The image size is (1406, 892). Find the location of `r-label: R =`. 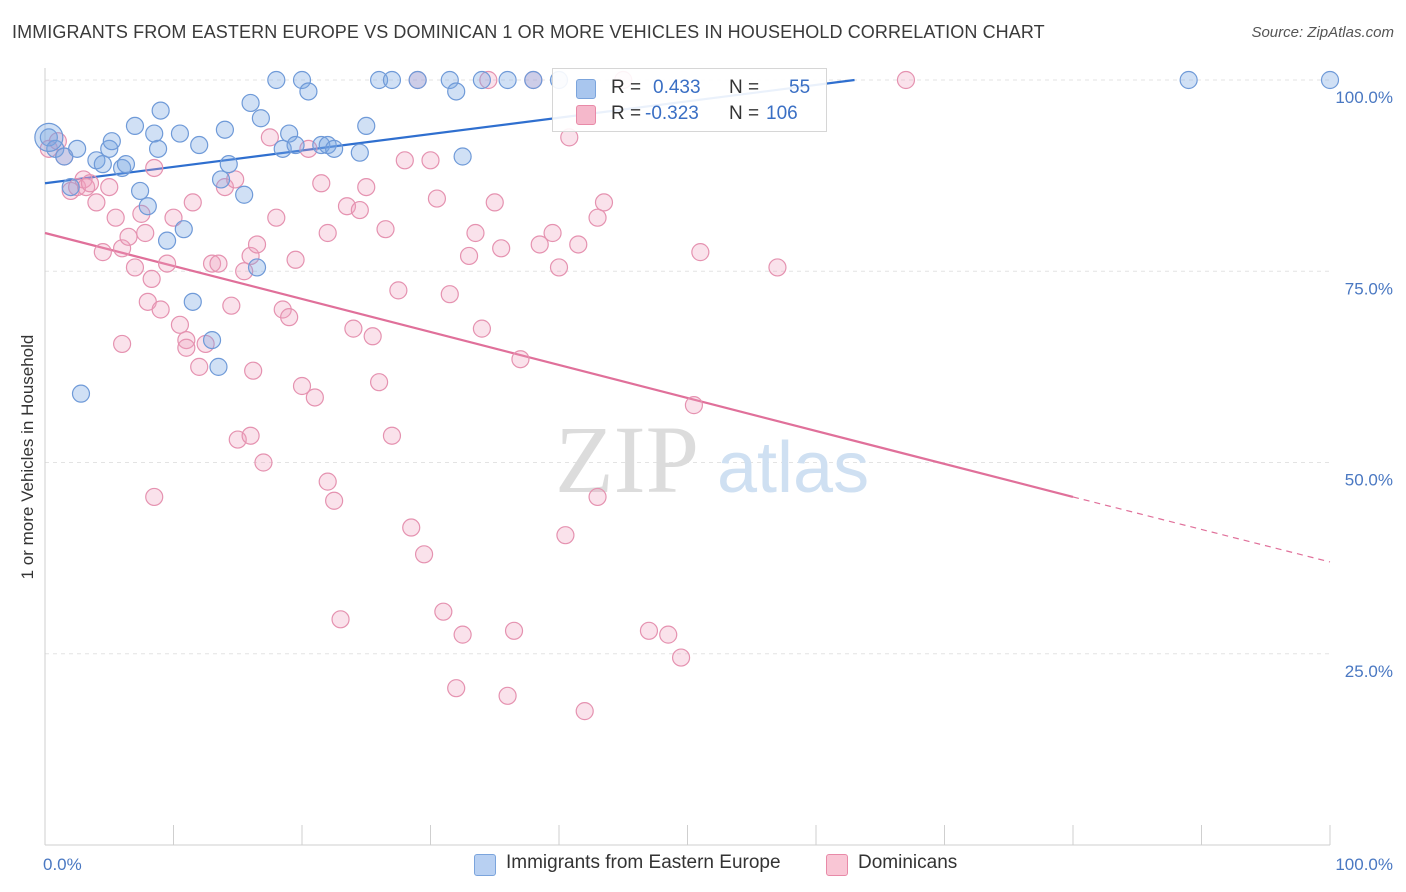

r-label: R = is located at coordinates (626, 87).